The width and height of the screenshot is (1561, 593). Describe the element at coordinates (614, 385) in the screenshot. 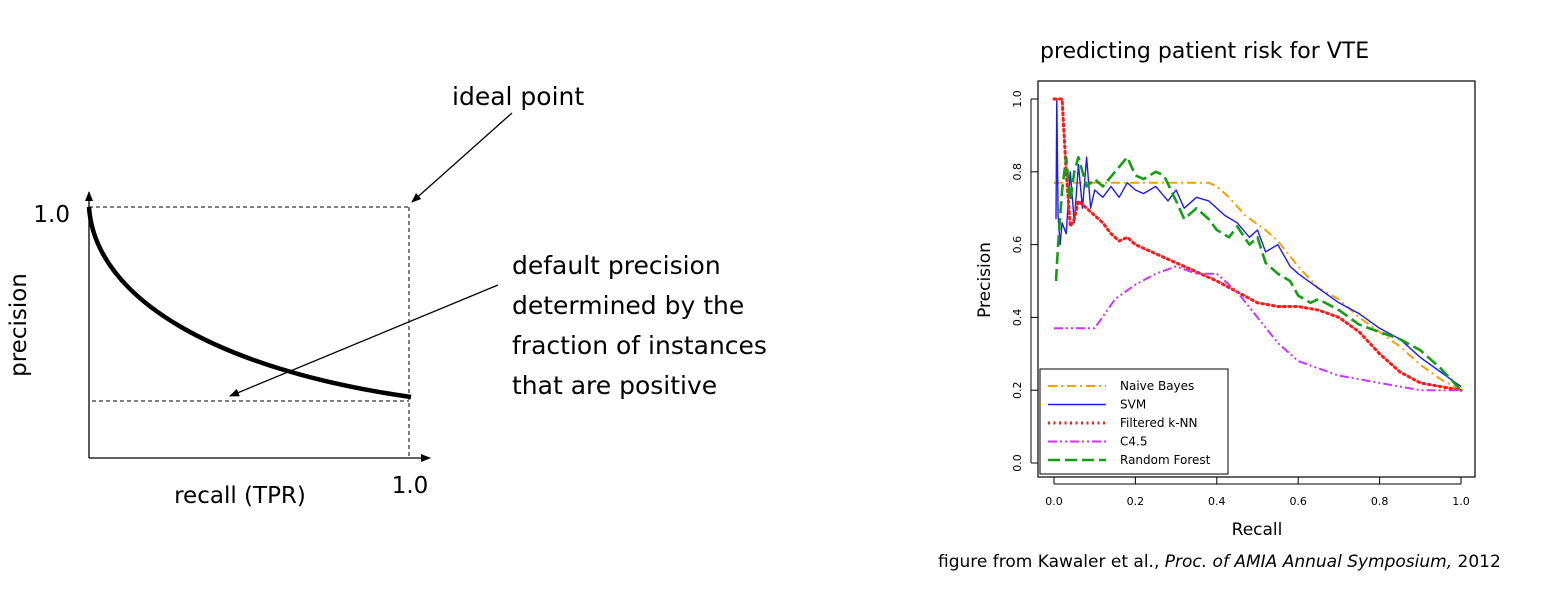

I see `default-precision-line-4: that are positive` at that location.